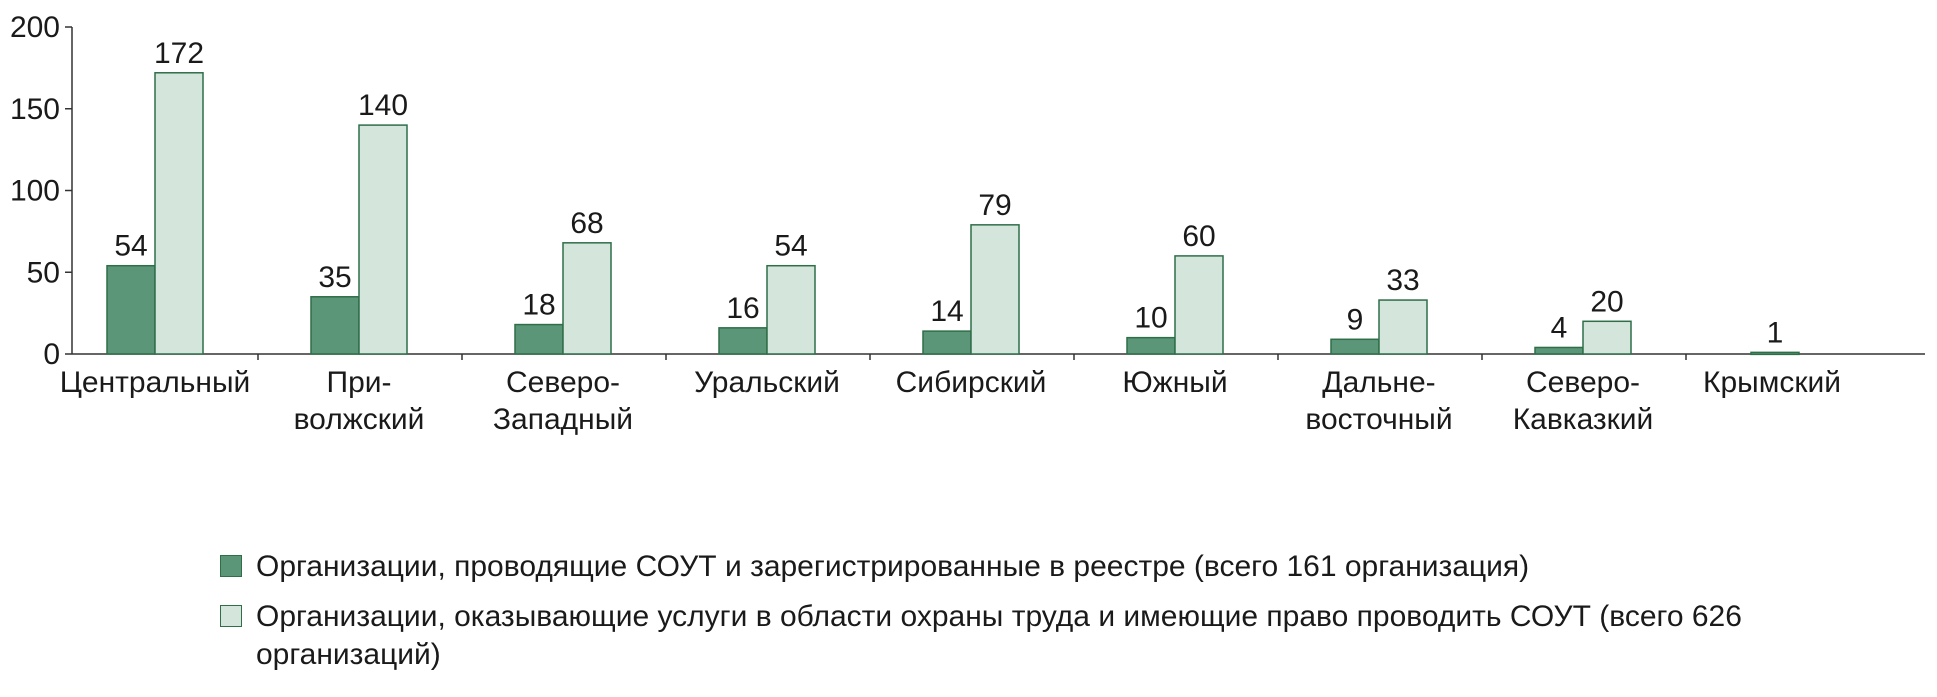 Image resolution: width=1937 pixels, height=697 pixels. What do you see at coordinates (1355, 319) in the screenshot?
I see `data-label: 9` at bounding box center [1355, 319].